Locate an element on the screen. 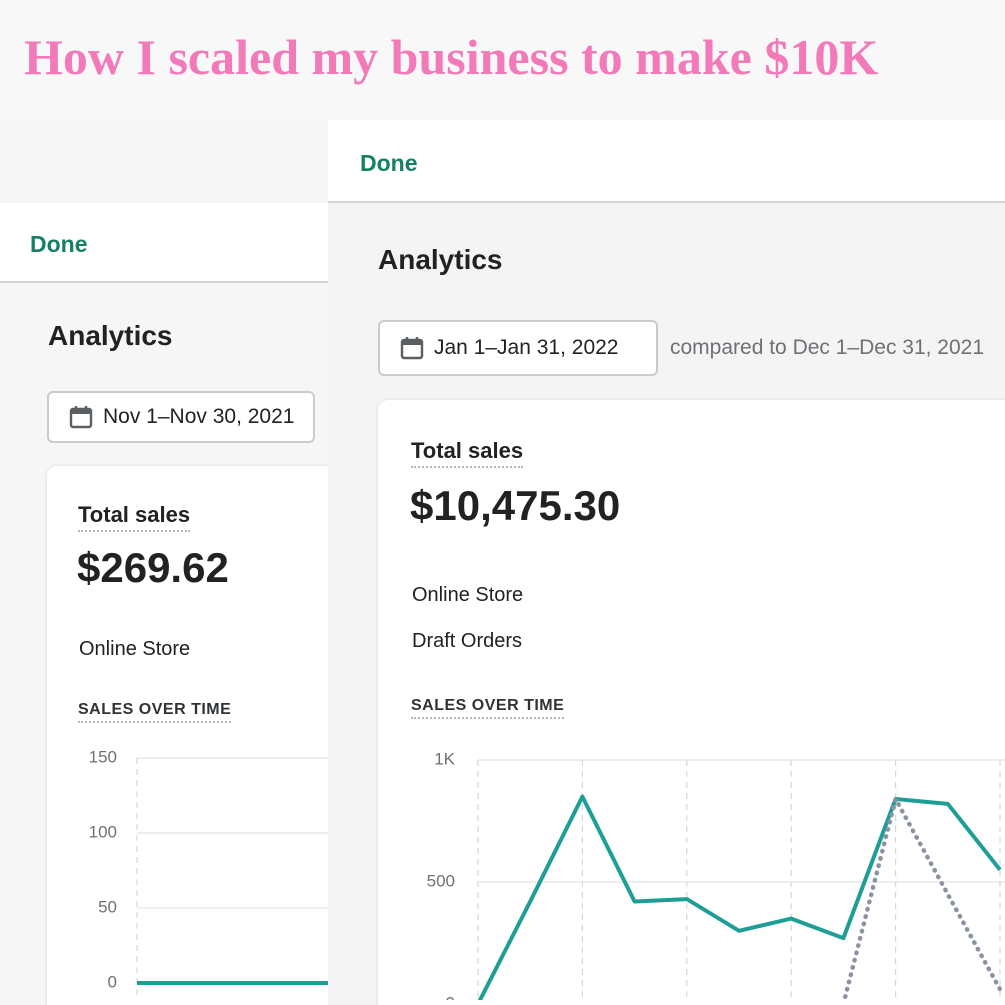  date-range: Nov 1–Nov 30, 2021 is located at coordinates (199, 416).